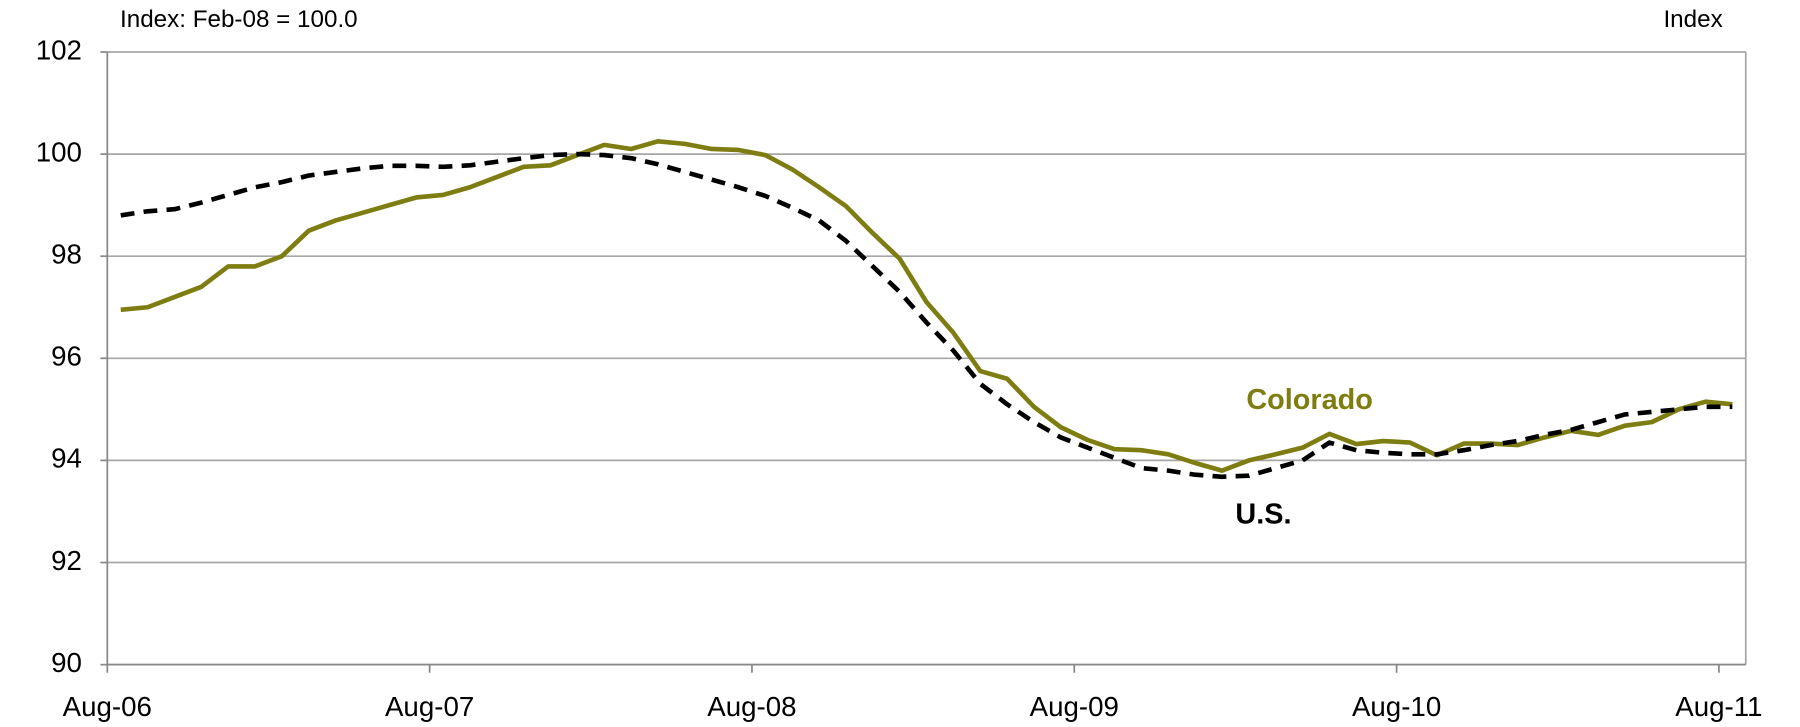 This screenshot has height=727, width=1800. I want to click on x-tick-label: Aug-11, so click(1718, 706).